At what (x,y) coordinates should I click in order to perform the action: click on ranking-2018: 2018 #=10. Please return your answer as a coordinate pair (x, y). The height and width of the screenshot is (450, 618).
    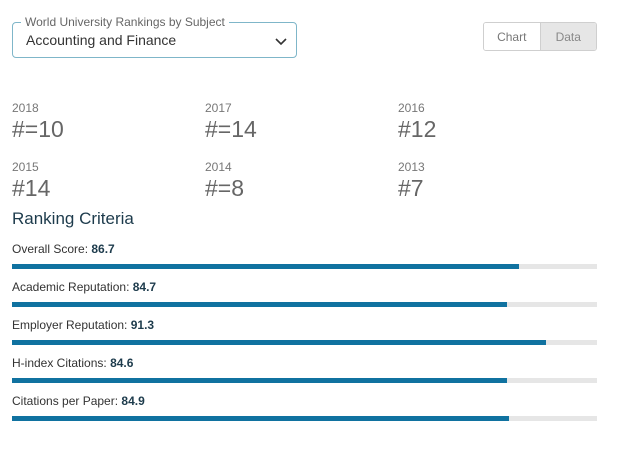
    Looking at the image, I should click on (102, 121).